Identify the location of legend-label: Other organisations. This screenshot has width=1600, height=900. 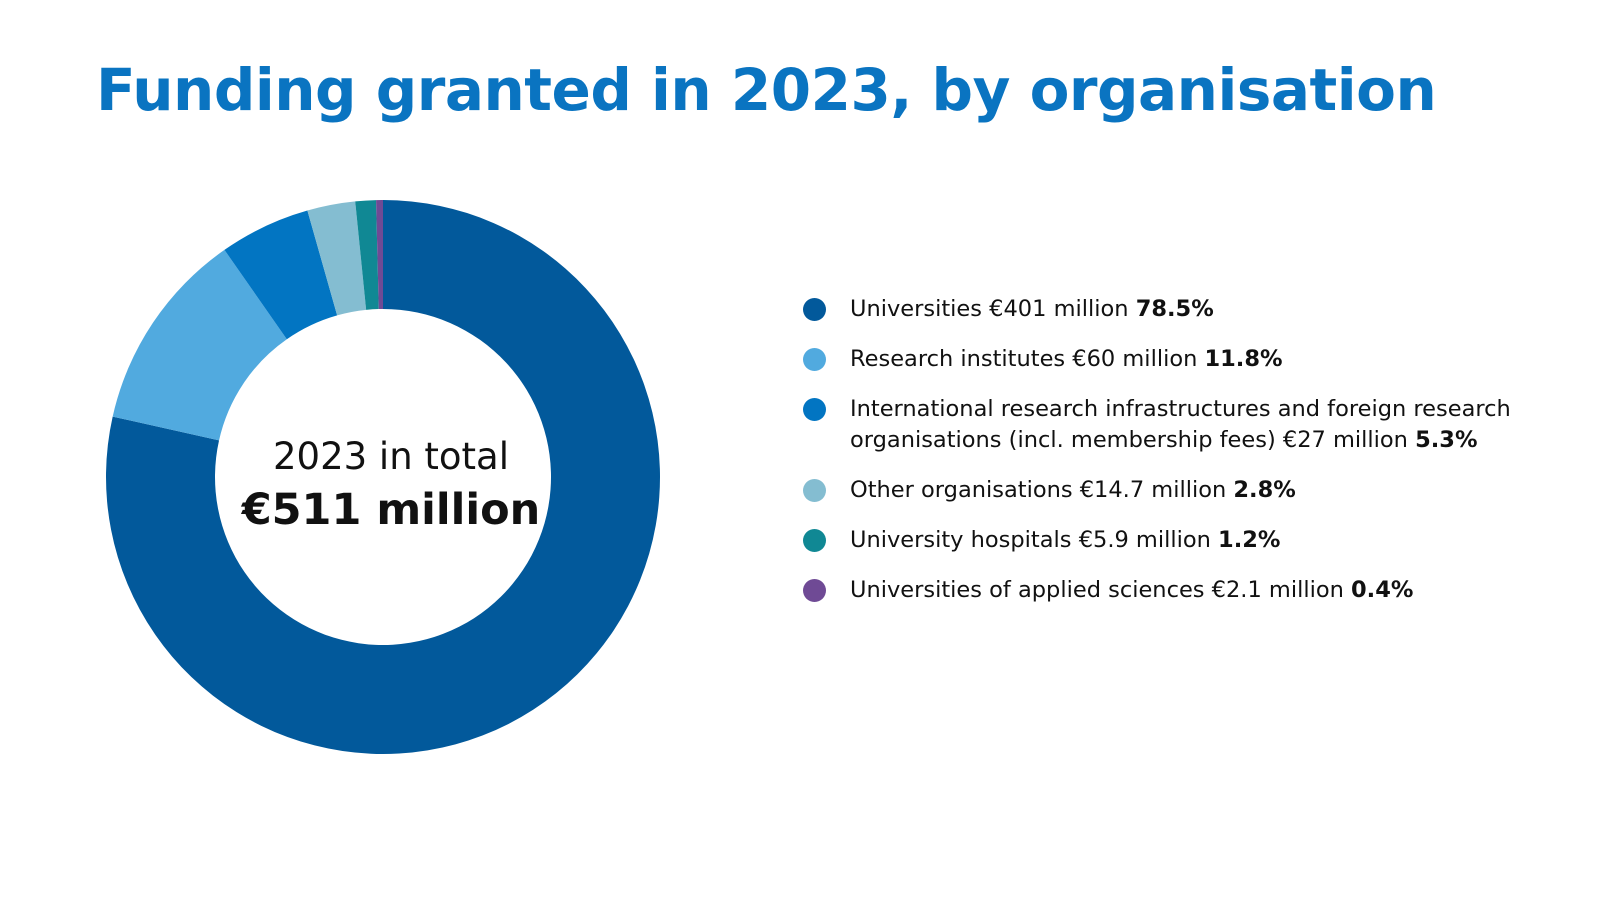
(961, 490).